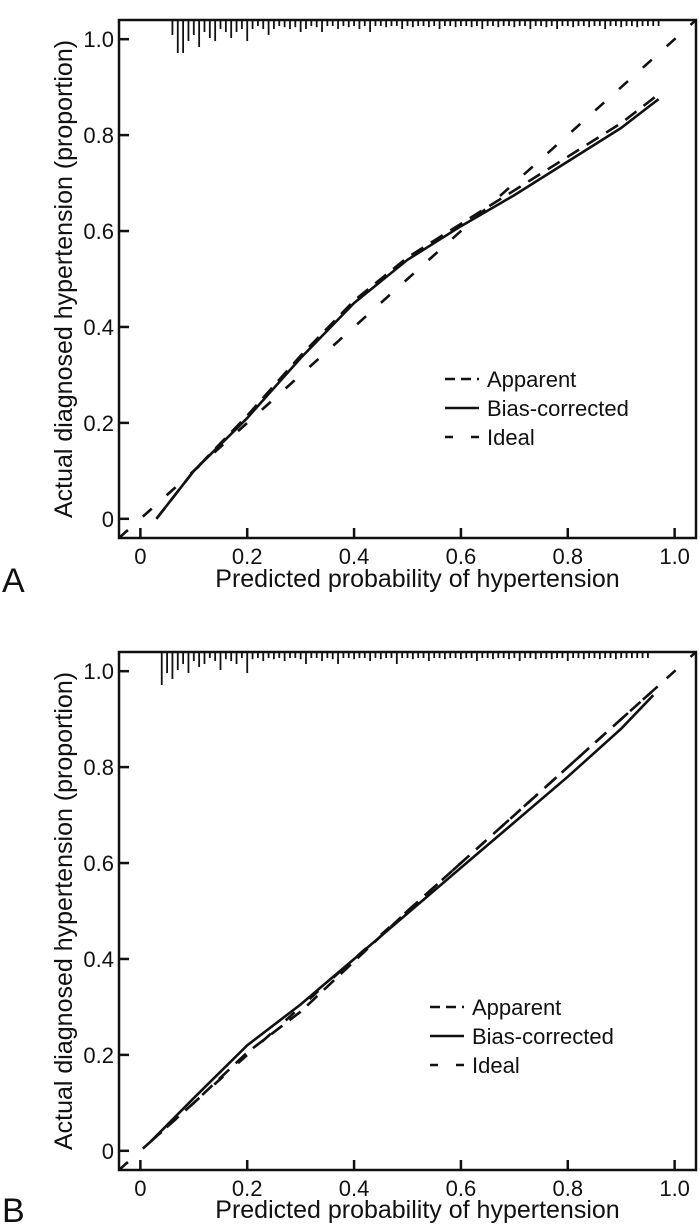 The width and height of the screenshot is (700, 1227). Describe the element at coordinates (13, 581) in the screenshot. I see `panel-letter-a: A` at that location.